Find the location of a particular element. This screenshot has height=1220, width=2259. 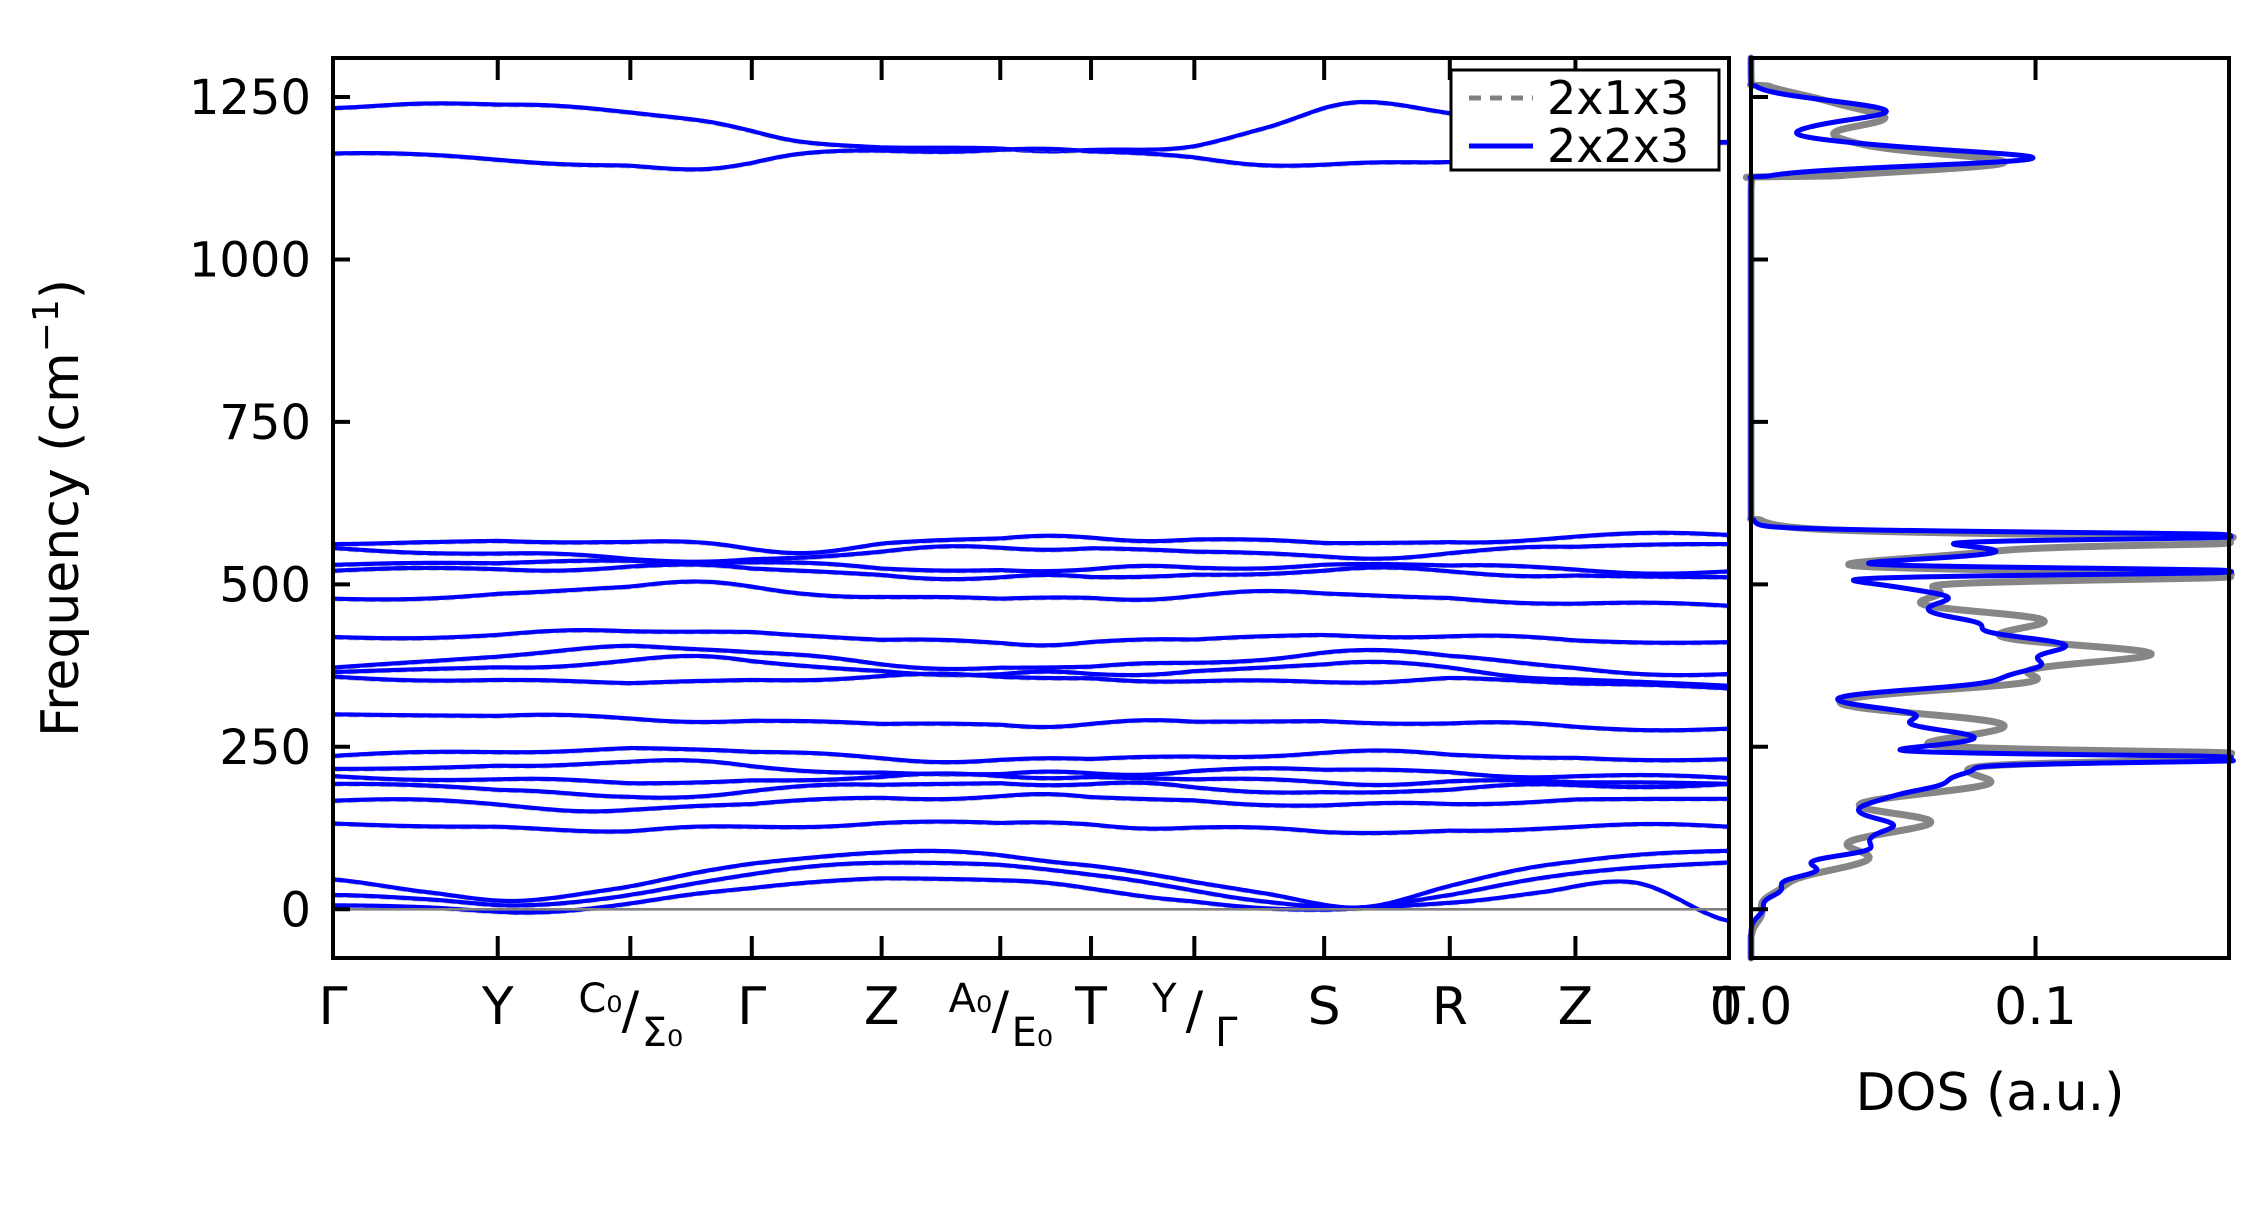

y-tick-label: 750 is located at coordinates (265, 423).